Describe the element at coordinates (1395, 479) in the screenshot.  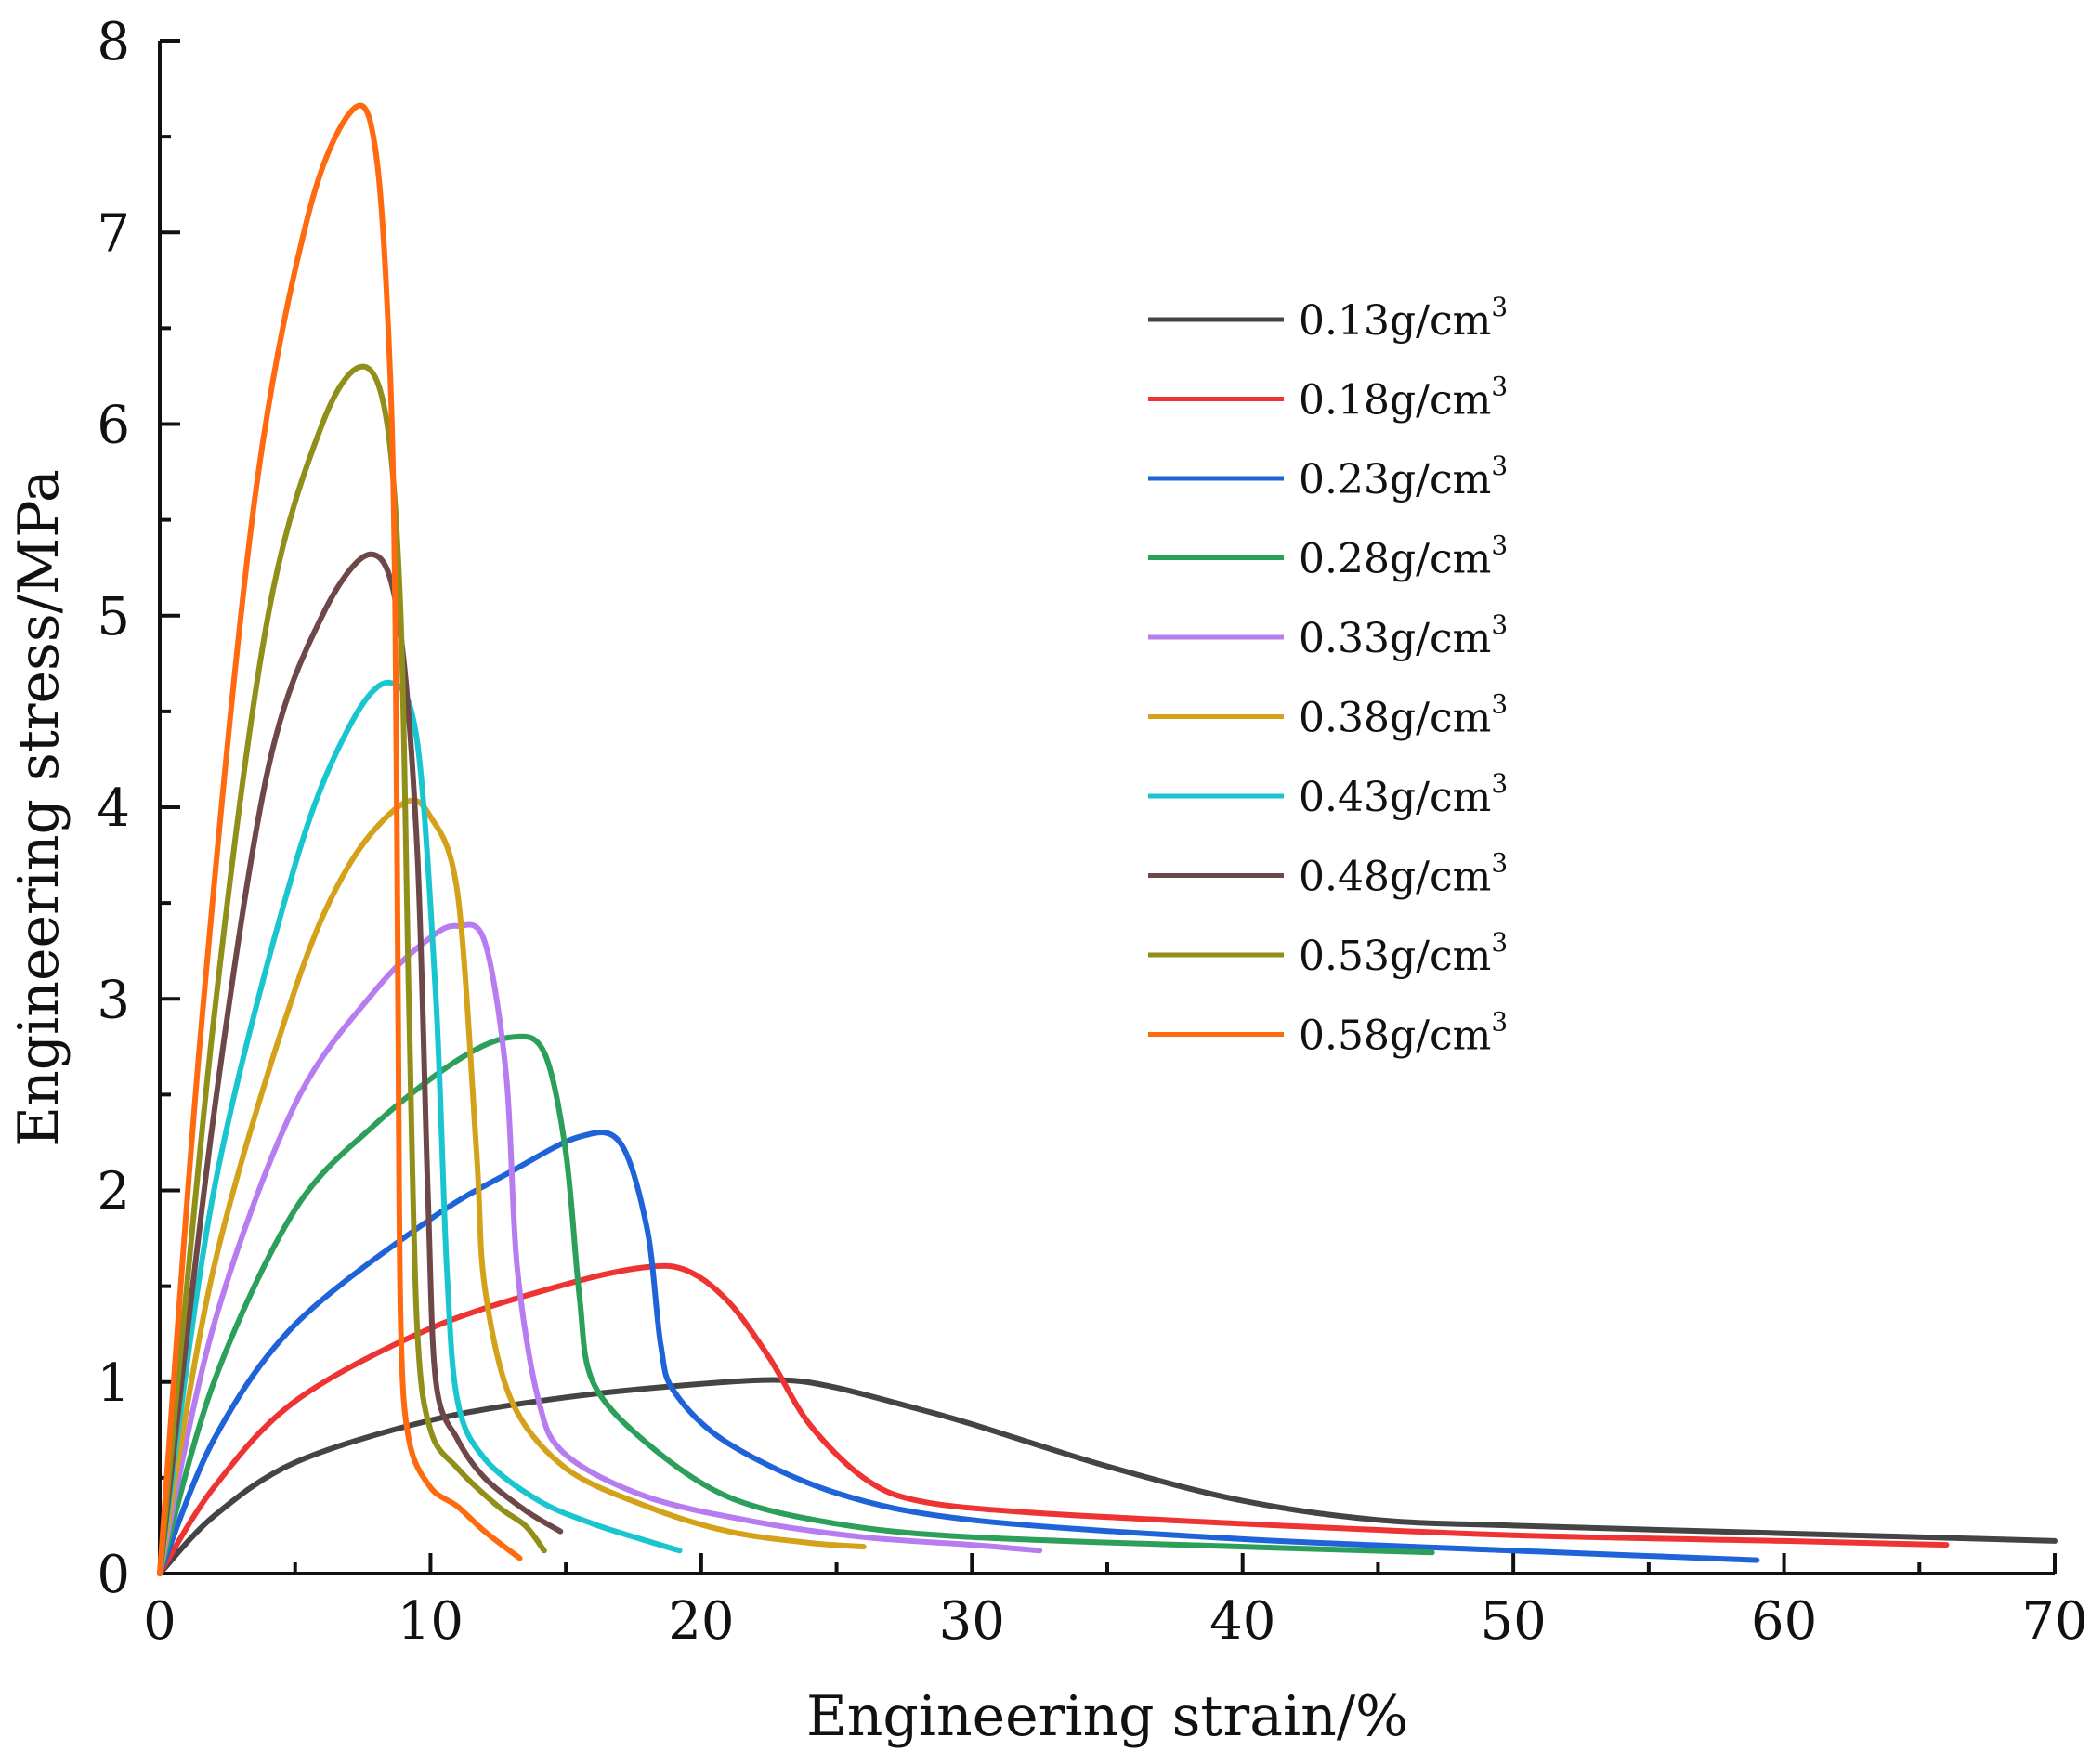
I see `legend-label-text: 0.23g/cm` at that location.